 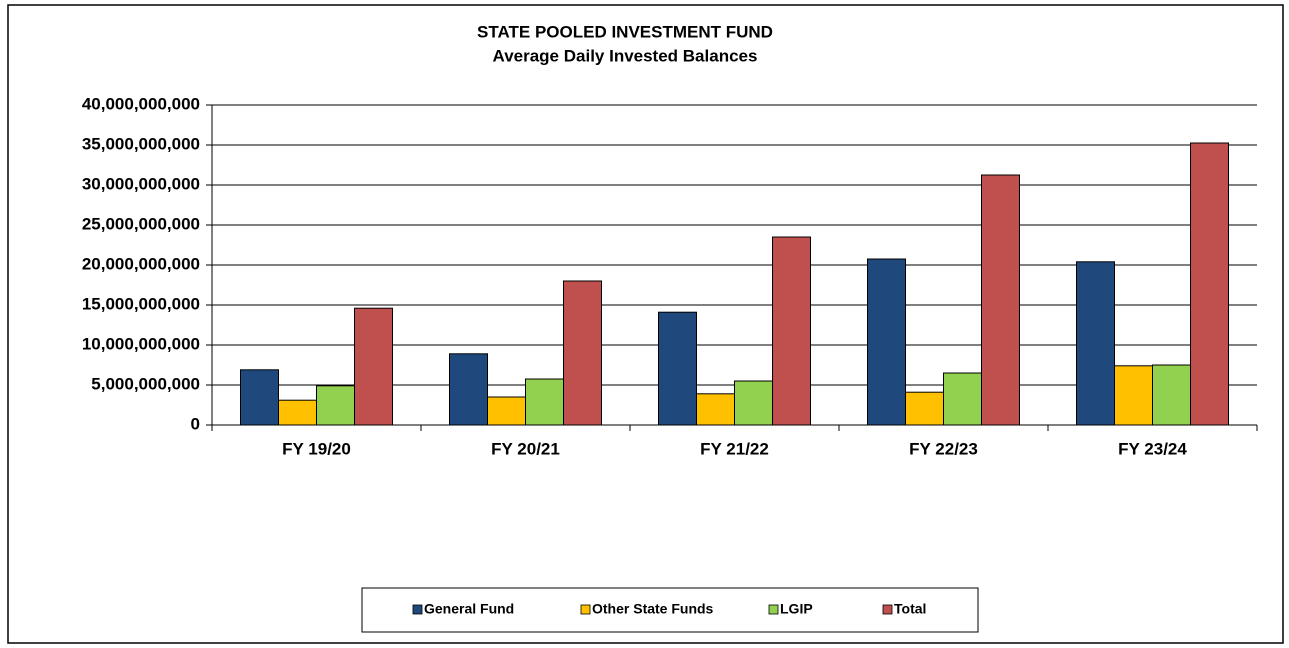 What do you see at coordinates (141, 183) in the screenshot?
I see `y-tick-label: 30,000,000,000` at bounding box center [141, 183].